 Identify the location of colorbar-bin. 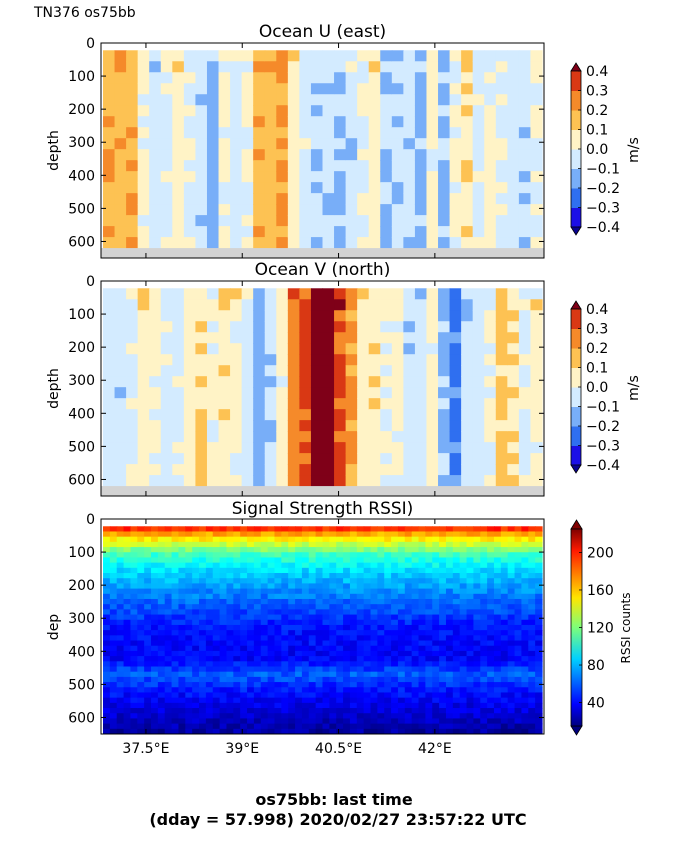
(576, 178).